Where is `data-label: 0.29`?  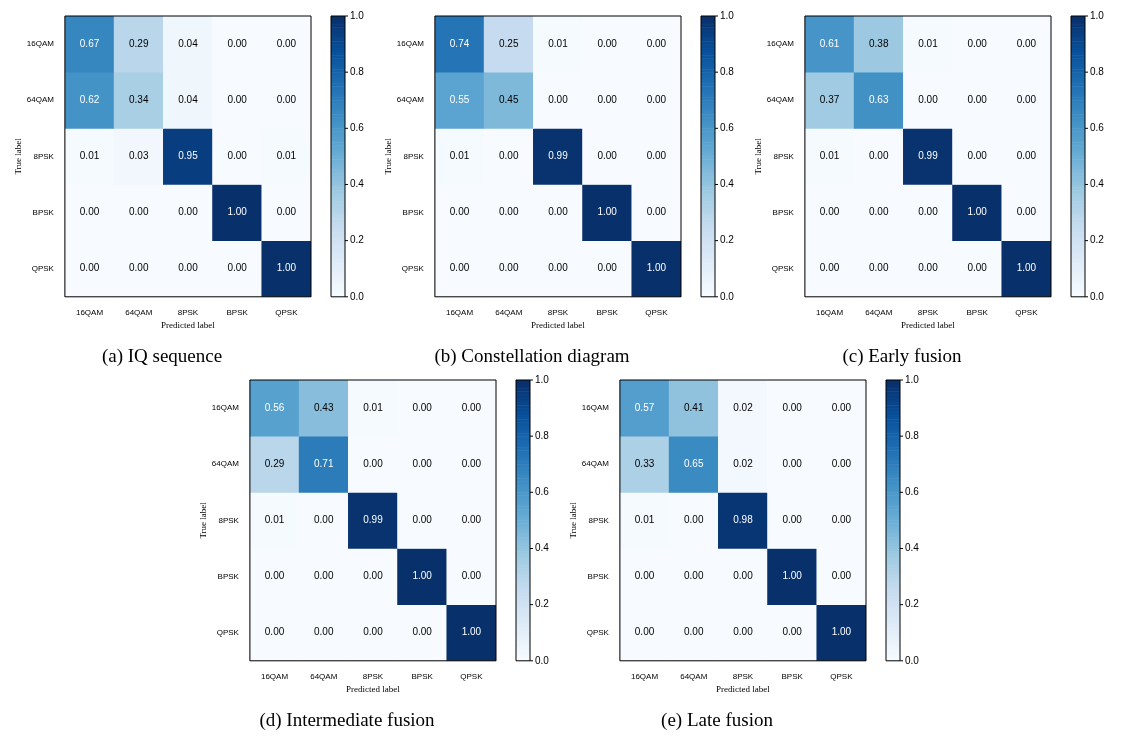
data-label: 0.29 is located at coordinates (274, 463).